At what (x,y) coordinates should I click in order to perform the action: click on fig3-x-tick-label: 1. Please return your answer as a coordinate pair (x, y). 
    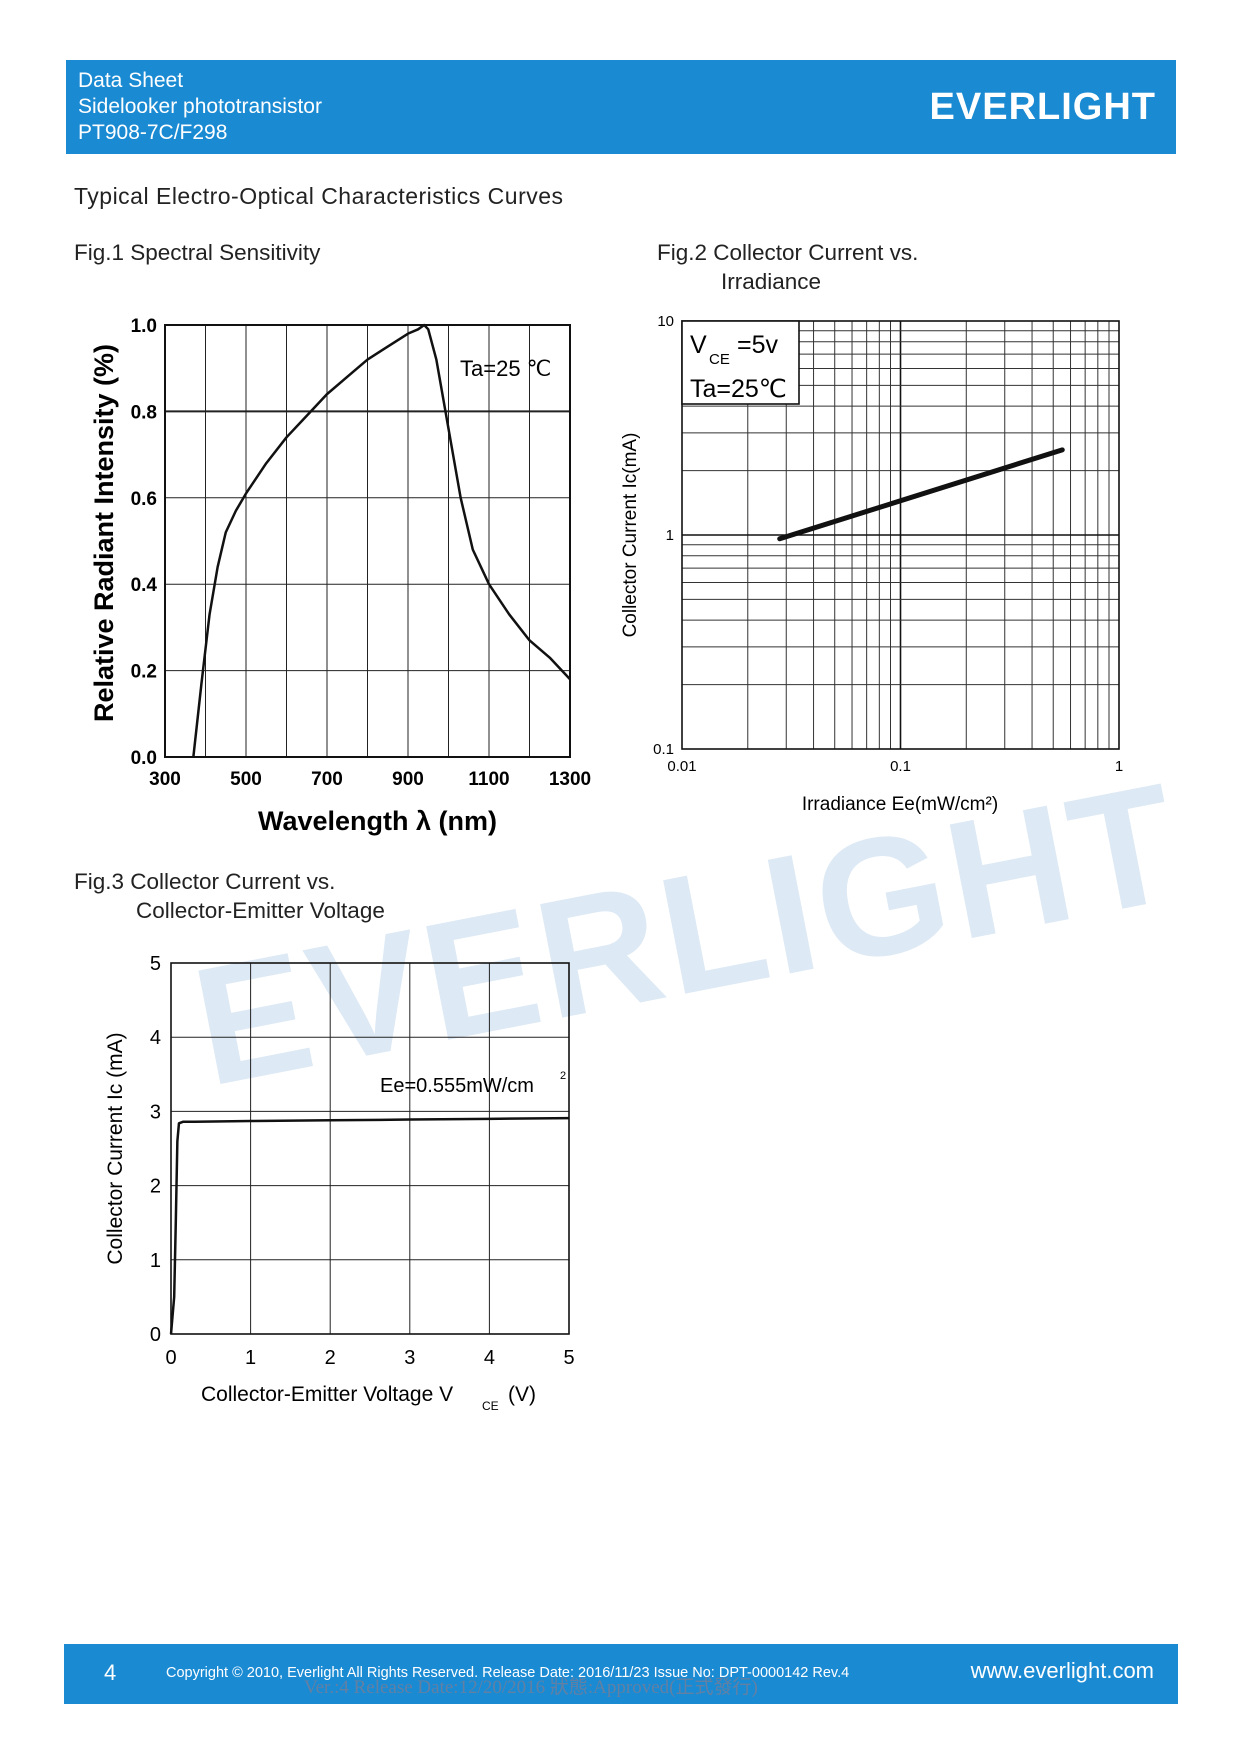
    Looking at the image, I should click on (250, 1358).